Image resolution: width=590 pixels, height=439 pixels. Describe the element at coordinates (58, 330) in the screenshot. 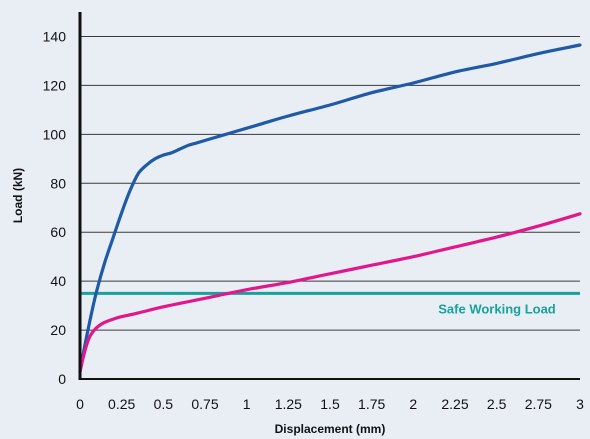

I see `y-tick-label: 20` at that location.